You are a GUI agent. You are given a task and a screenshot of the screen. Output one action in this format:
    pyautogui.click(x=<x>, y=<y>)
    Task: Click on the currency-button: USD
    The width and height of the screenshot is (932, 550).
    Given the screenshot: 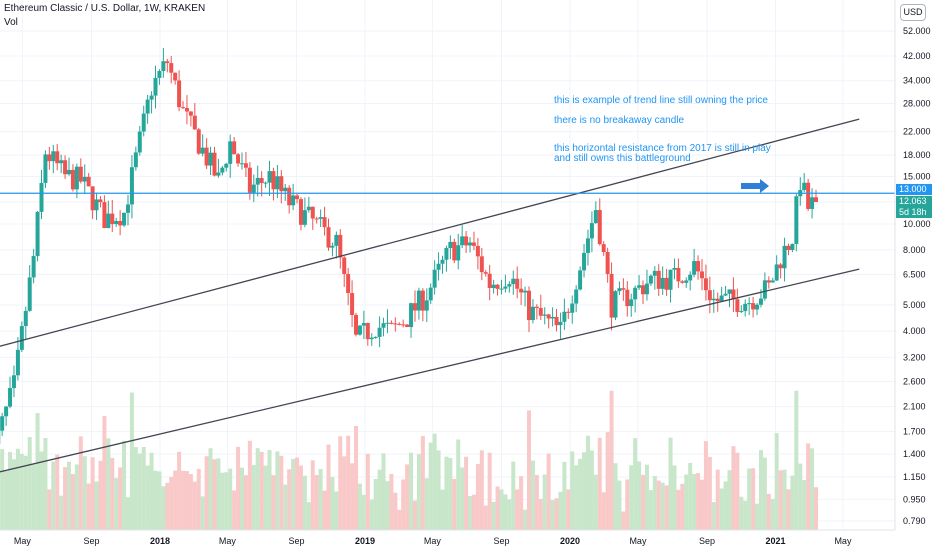 What is the action you would take?
    pyautogui.click(x=913, y=12)
    